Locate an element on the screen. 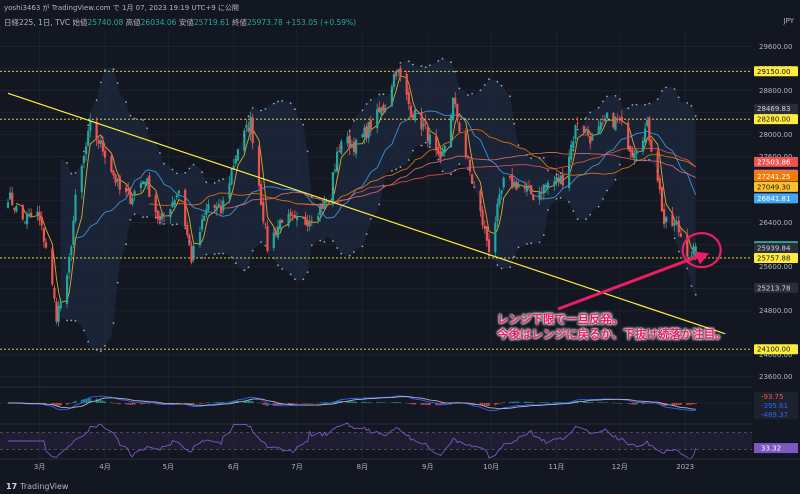 This screenshot has height=494, width=800. low-label: 安値 is located at coordinates (186, 22).